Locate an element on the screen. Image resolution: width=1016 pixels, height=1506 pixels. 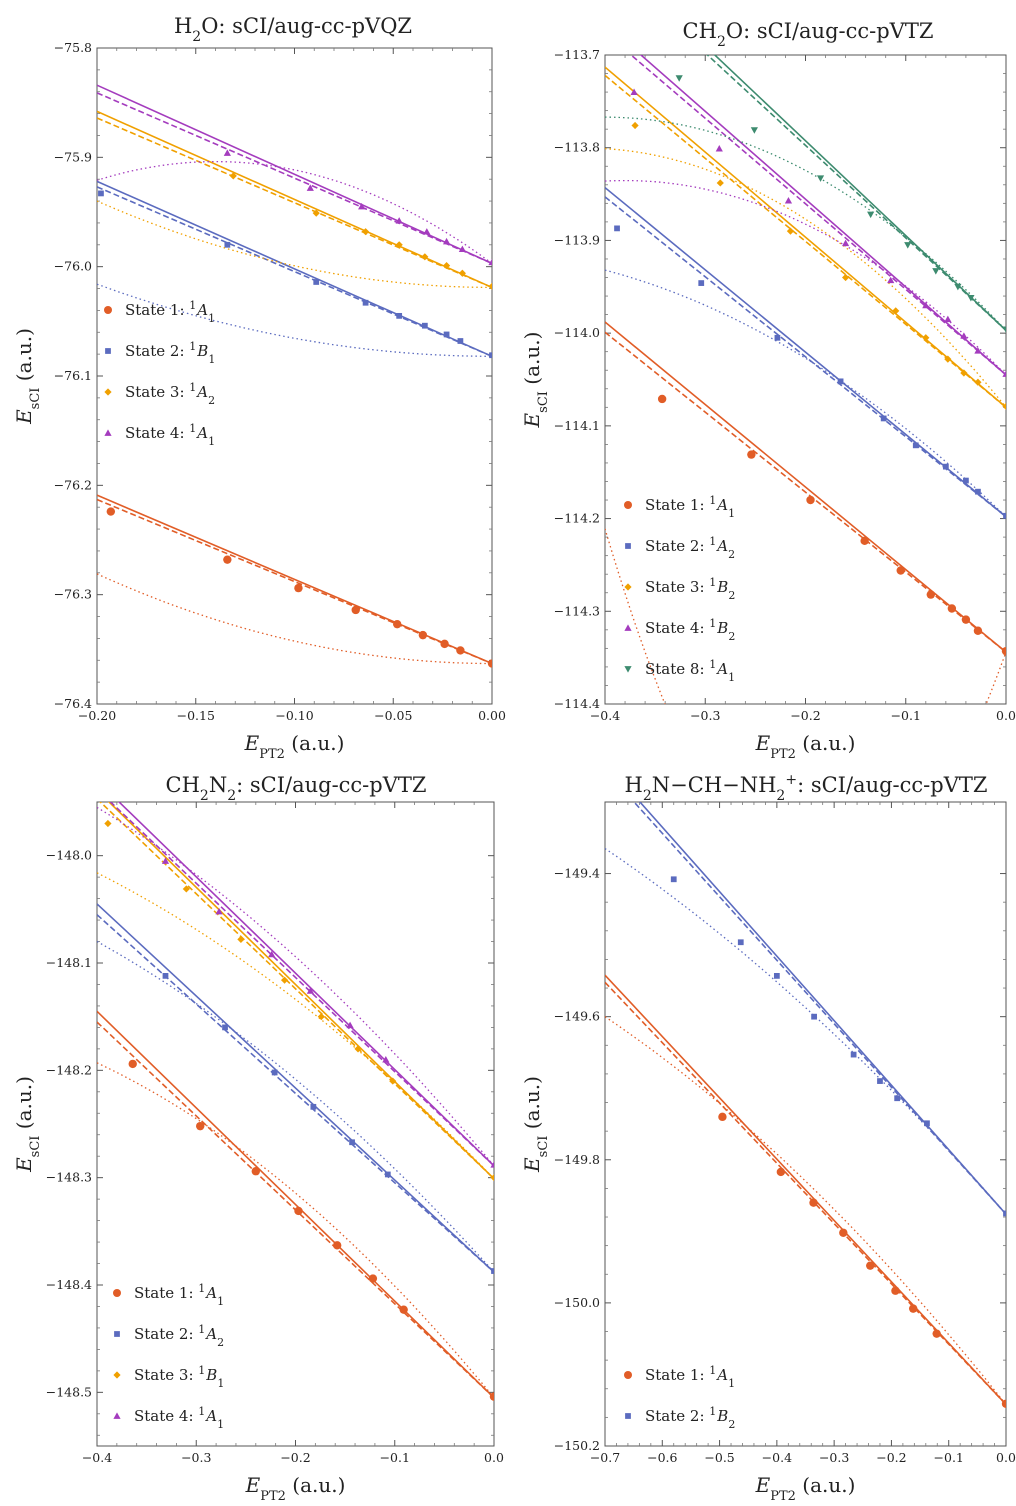
y-tick-label: −148.3 is located at coordinates (69, 1177).